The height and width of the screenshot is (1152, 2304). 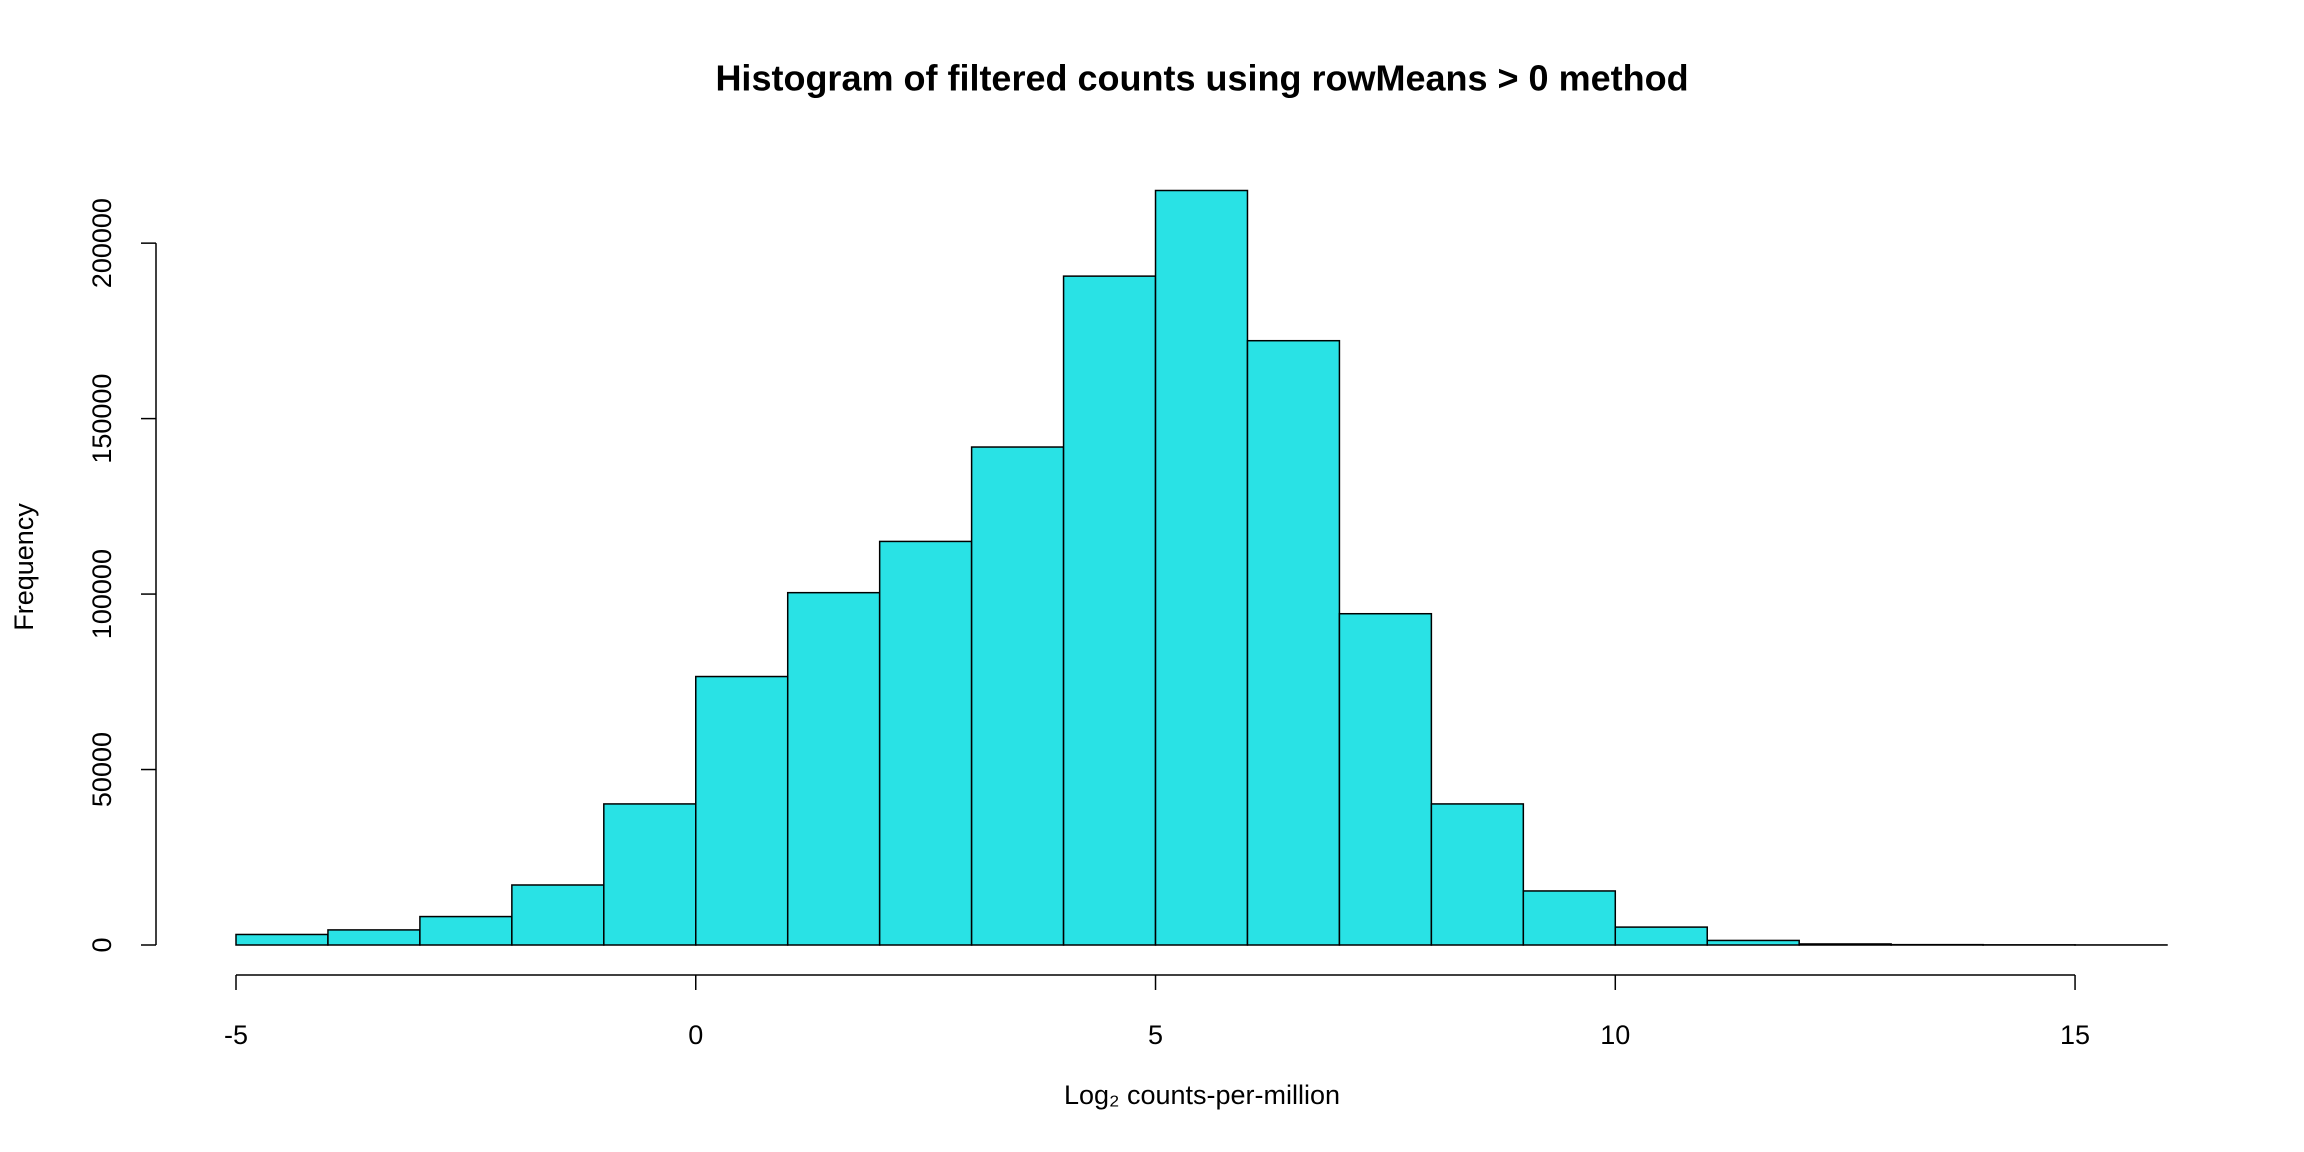 What do you see at coordinates (2075, 1035) in the screenshot?
I see `x-tick-label: 15` at bounding box center [2075, 1035].